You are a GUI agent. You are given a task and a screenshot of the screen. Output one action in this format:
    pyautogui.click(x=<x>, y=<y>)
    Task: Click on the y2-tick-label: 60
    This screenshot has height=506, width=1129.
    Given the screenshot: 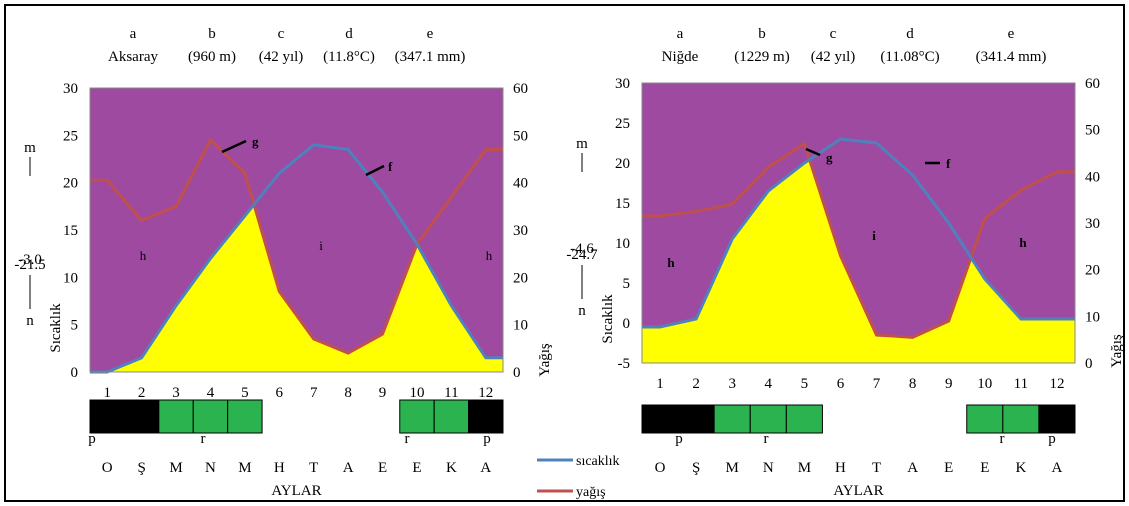 What is the action you would take?
    pyautogui.click(x=1092, y=84)
    